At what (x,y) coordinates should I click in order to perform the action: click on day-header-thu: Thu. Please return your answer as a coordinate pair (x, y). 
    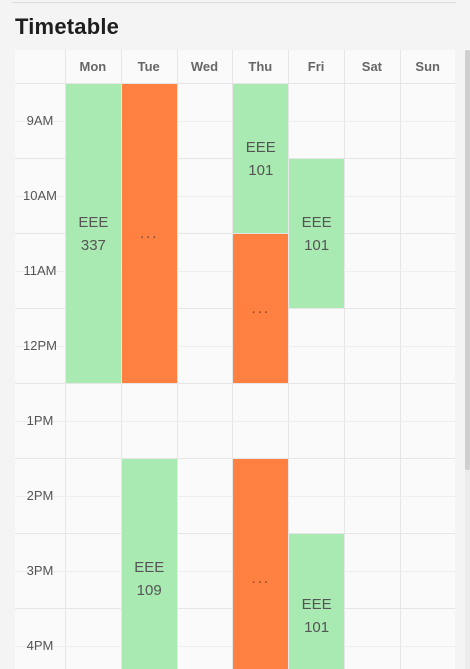
    Looking at the image, I should click on (260, 66).